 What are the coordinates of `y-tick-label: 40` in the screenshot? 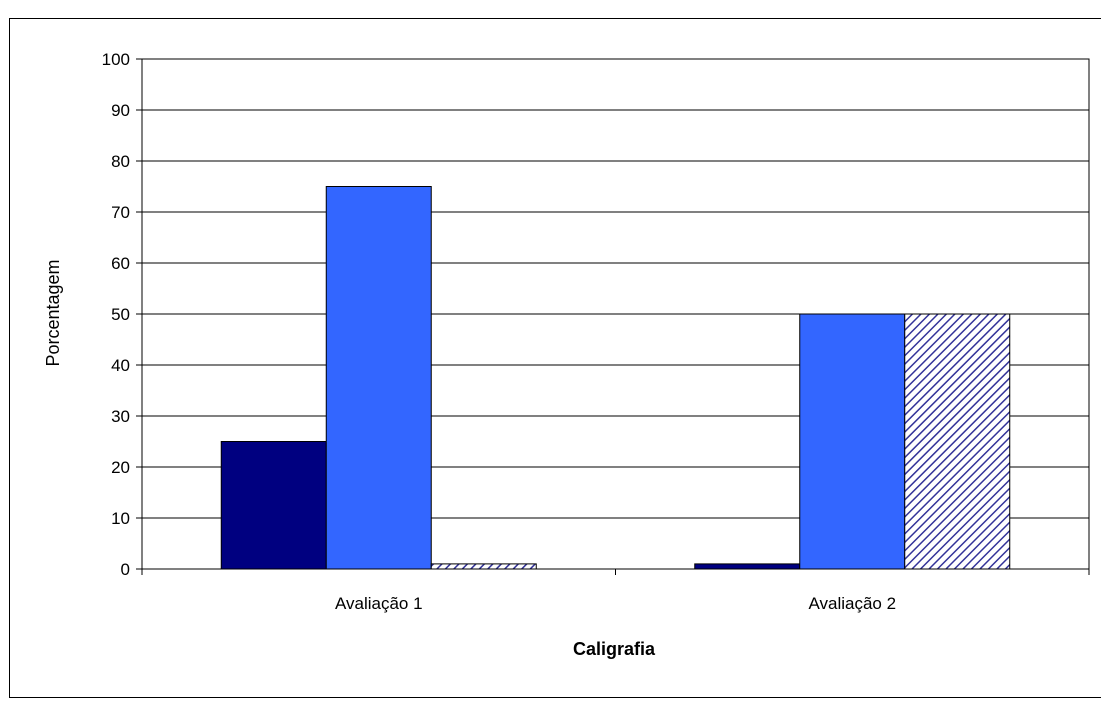 It's located at (120, 365).